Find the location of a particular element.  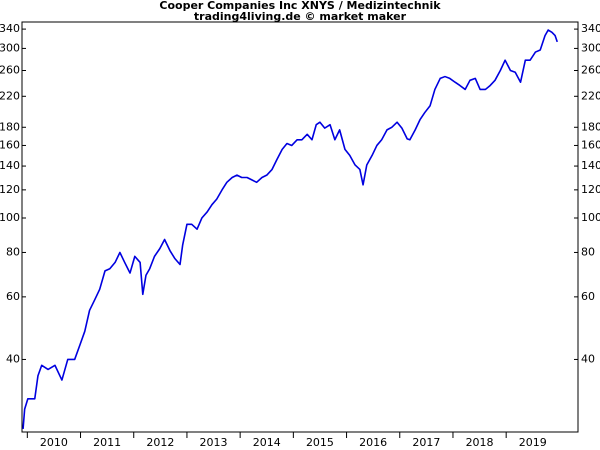

x-tick-label: 2014 is located at coordinates (267, 442).